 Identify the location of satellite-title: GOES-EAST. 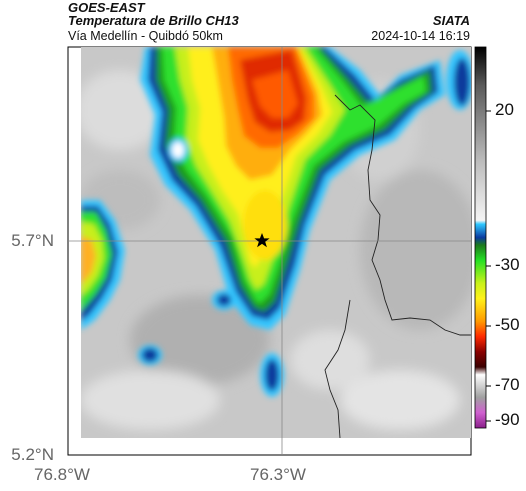
(106, 7).